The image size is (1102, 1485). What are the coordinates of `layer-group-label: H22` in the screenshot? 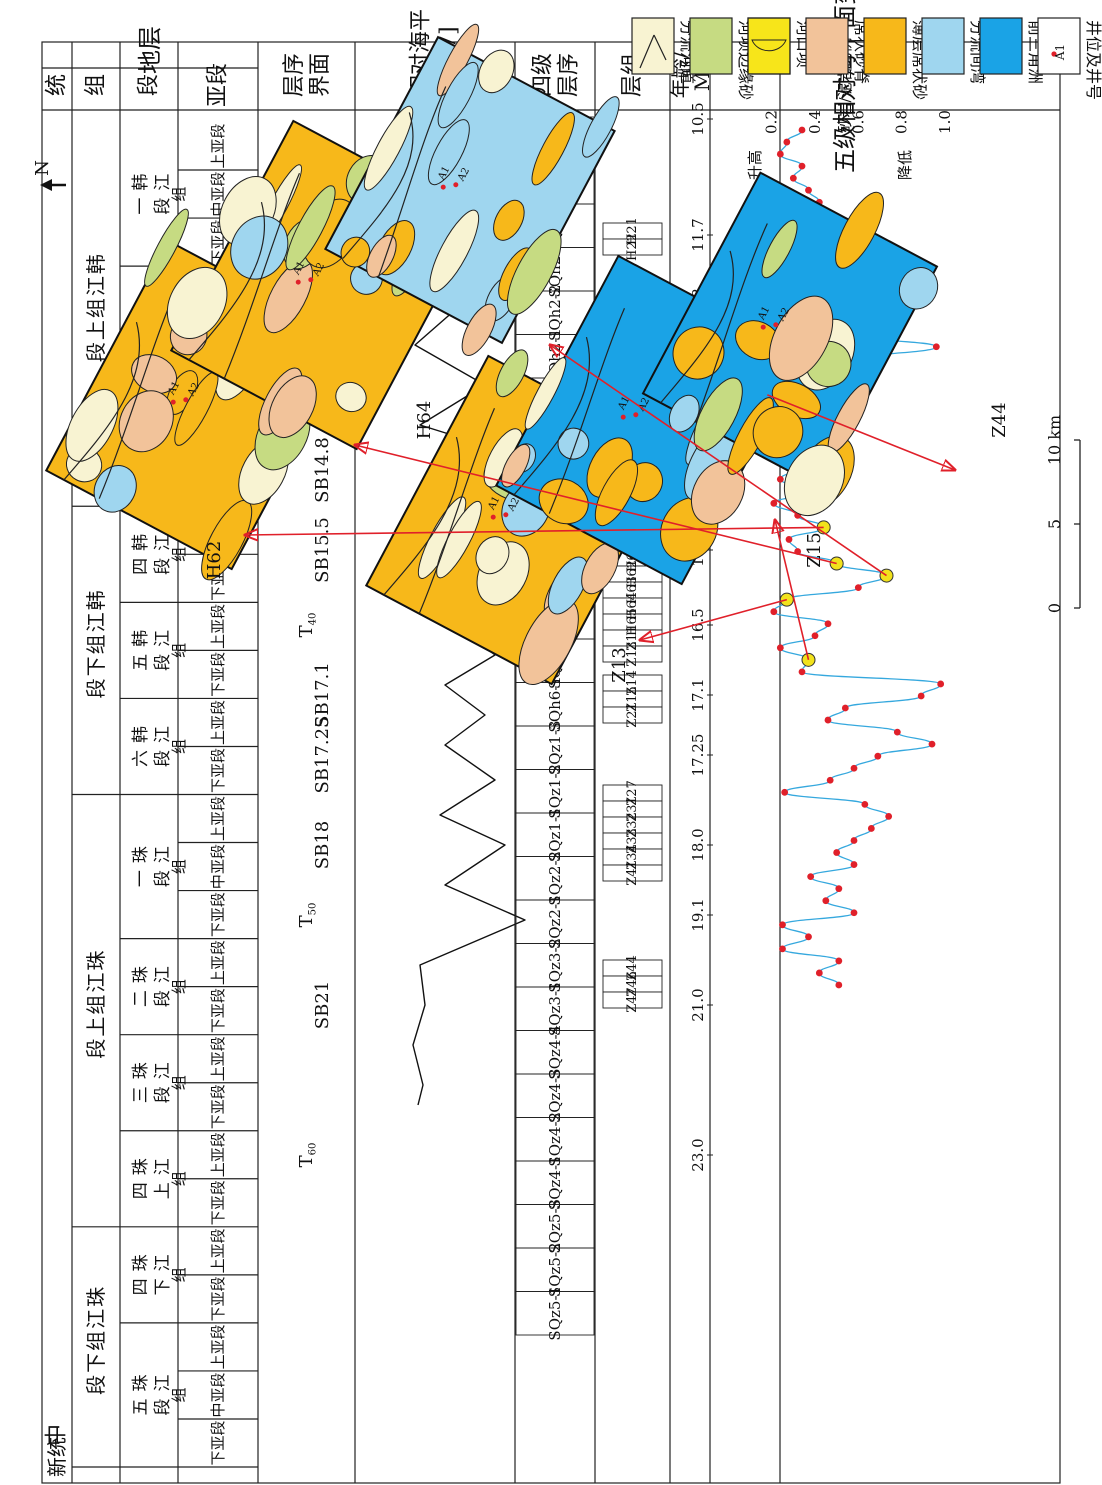 It's located at (632, 247).